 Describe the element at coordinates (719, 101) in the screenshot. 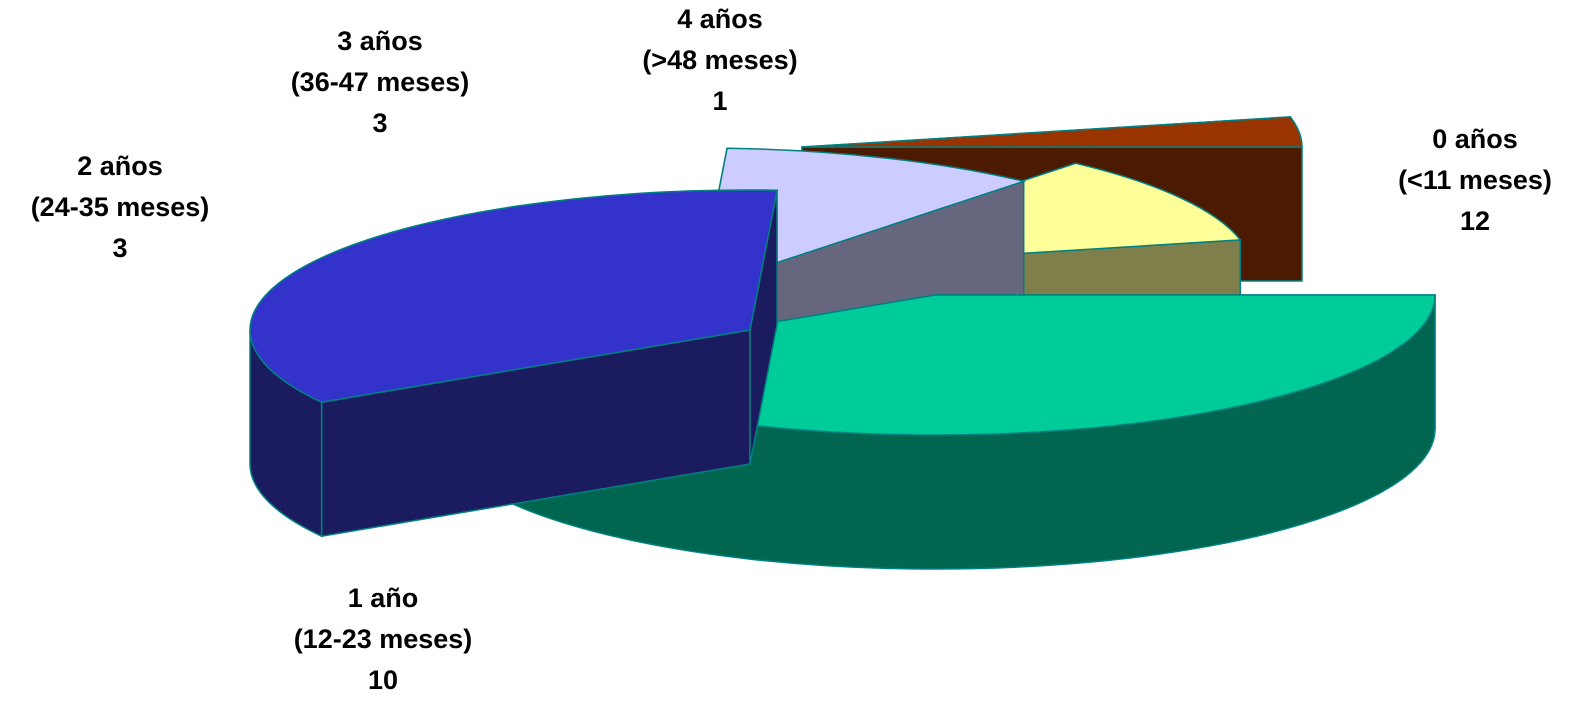

I see `slice-value-label: 1` at that location.